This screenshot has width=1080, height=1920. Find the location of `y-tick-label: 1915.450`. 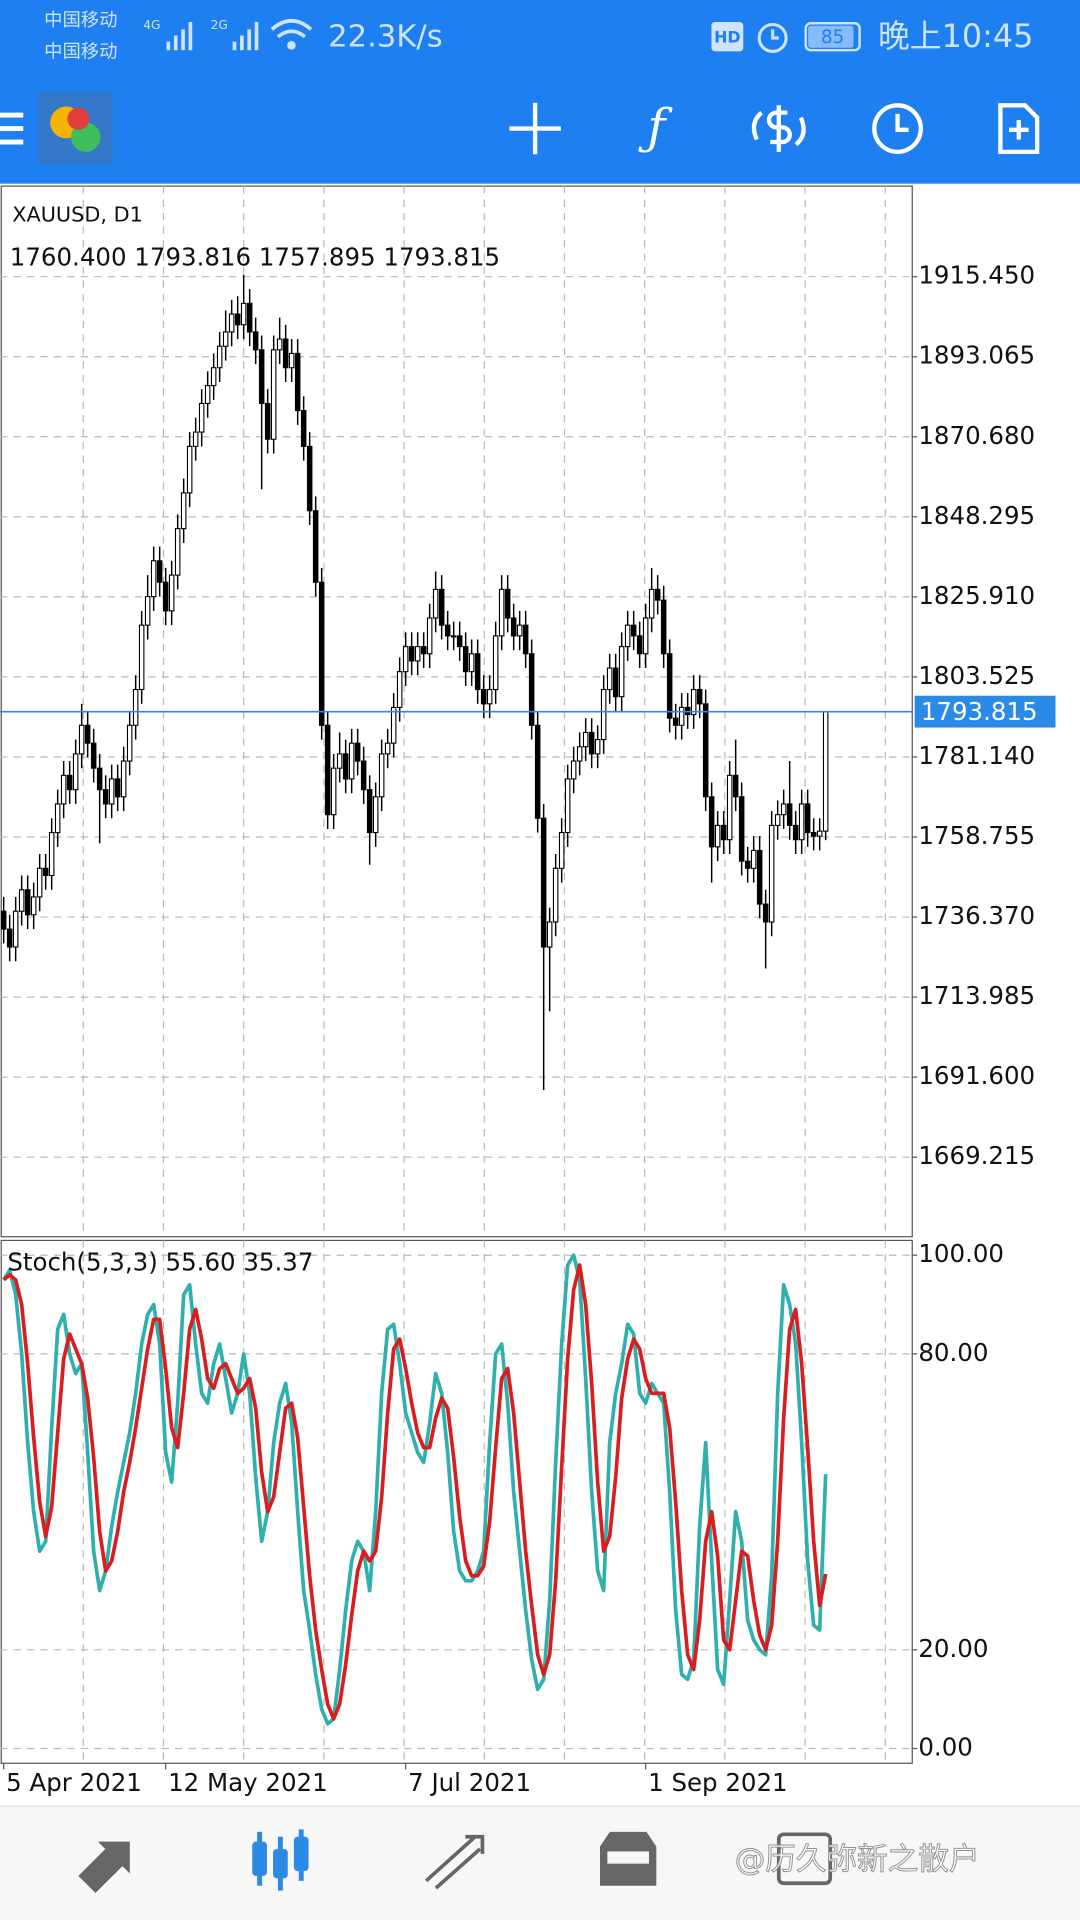

y-tick-label: 1915.450 is located at coordinates (976, 275).